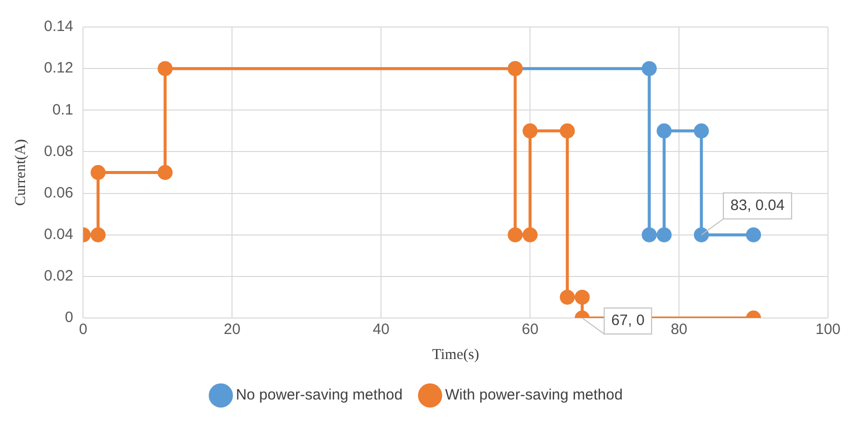 This screenshot has width=856, height=425. Describe the element at coordinates (319, 395) in the screenshot. I see `legend-label: No power-saving method` at that location.